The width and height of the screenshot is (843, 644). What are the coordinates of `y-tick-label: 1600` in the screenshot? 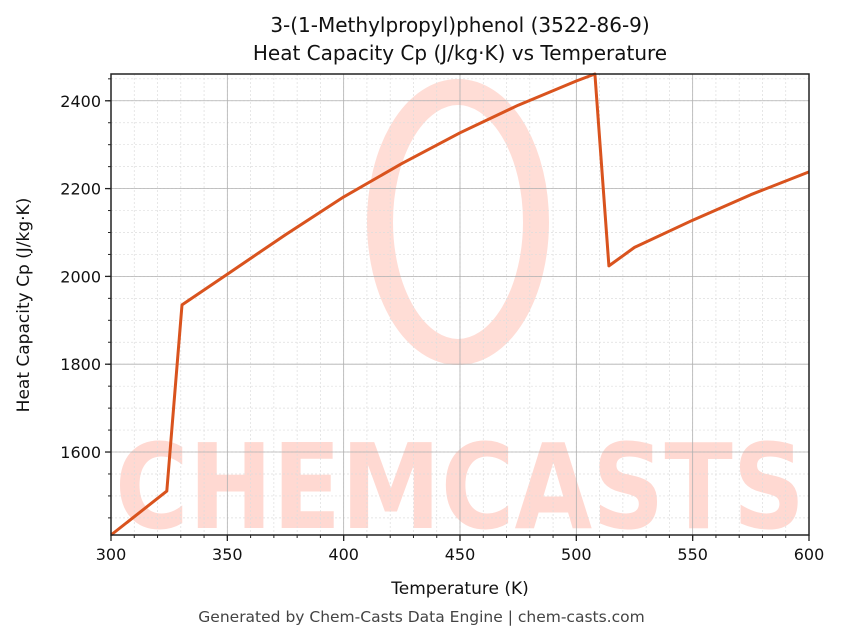 It's located at (80, 452).